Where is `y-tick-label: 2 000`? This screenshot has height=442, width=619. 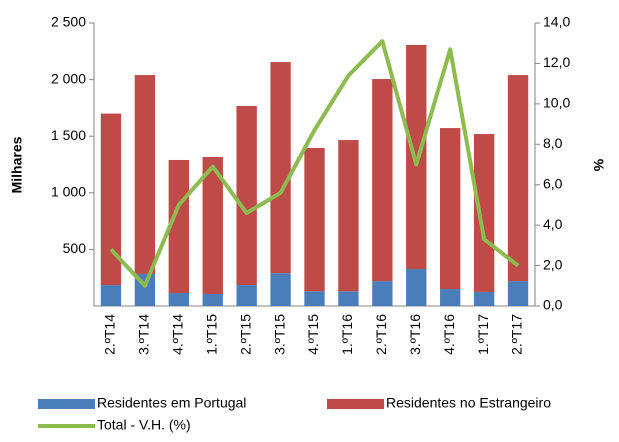
y-tick-label: 2 000 is located at coordinates (68, 78).